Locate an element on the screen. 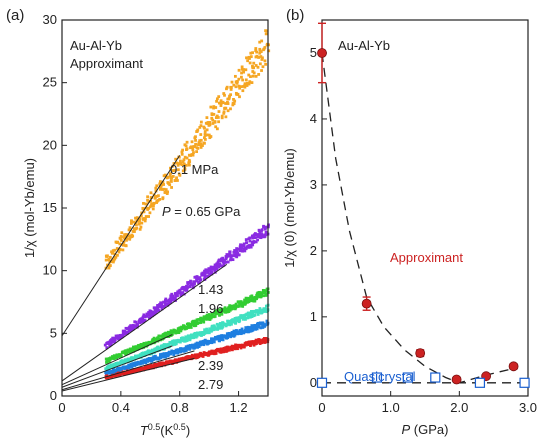 Image resolution: width=545 pixels, height=445 pixels. panel-b-x-tick-label: 2.0 is located at coordinates (459, 407).